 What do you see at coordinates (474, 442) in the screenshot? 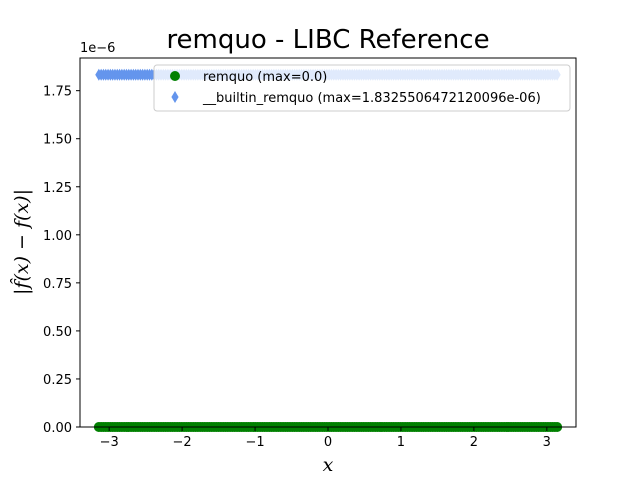
I see `x-tick-label: 2` at bounding box center [474, 442].